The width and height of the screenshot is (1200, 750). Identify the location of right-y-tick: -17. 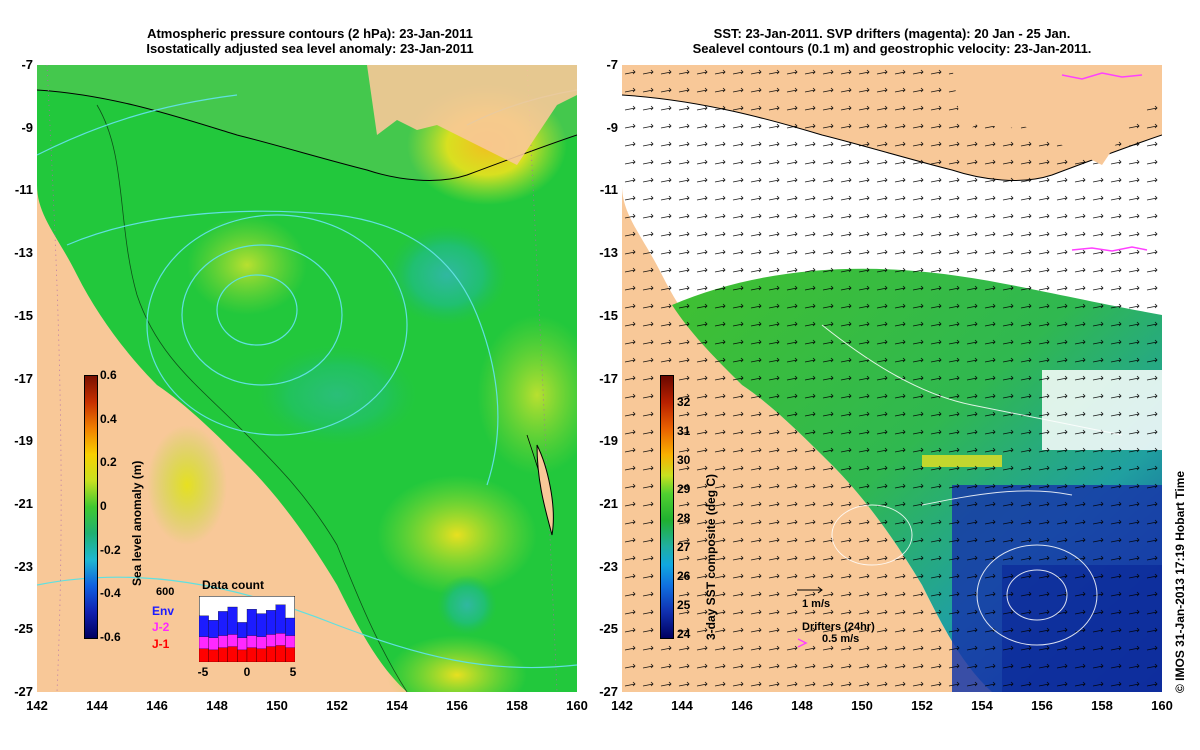
(608, 378).